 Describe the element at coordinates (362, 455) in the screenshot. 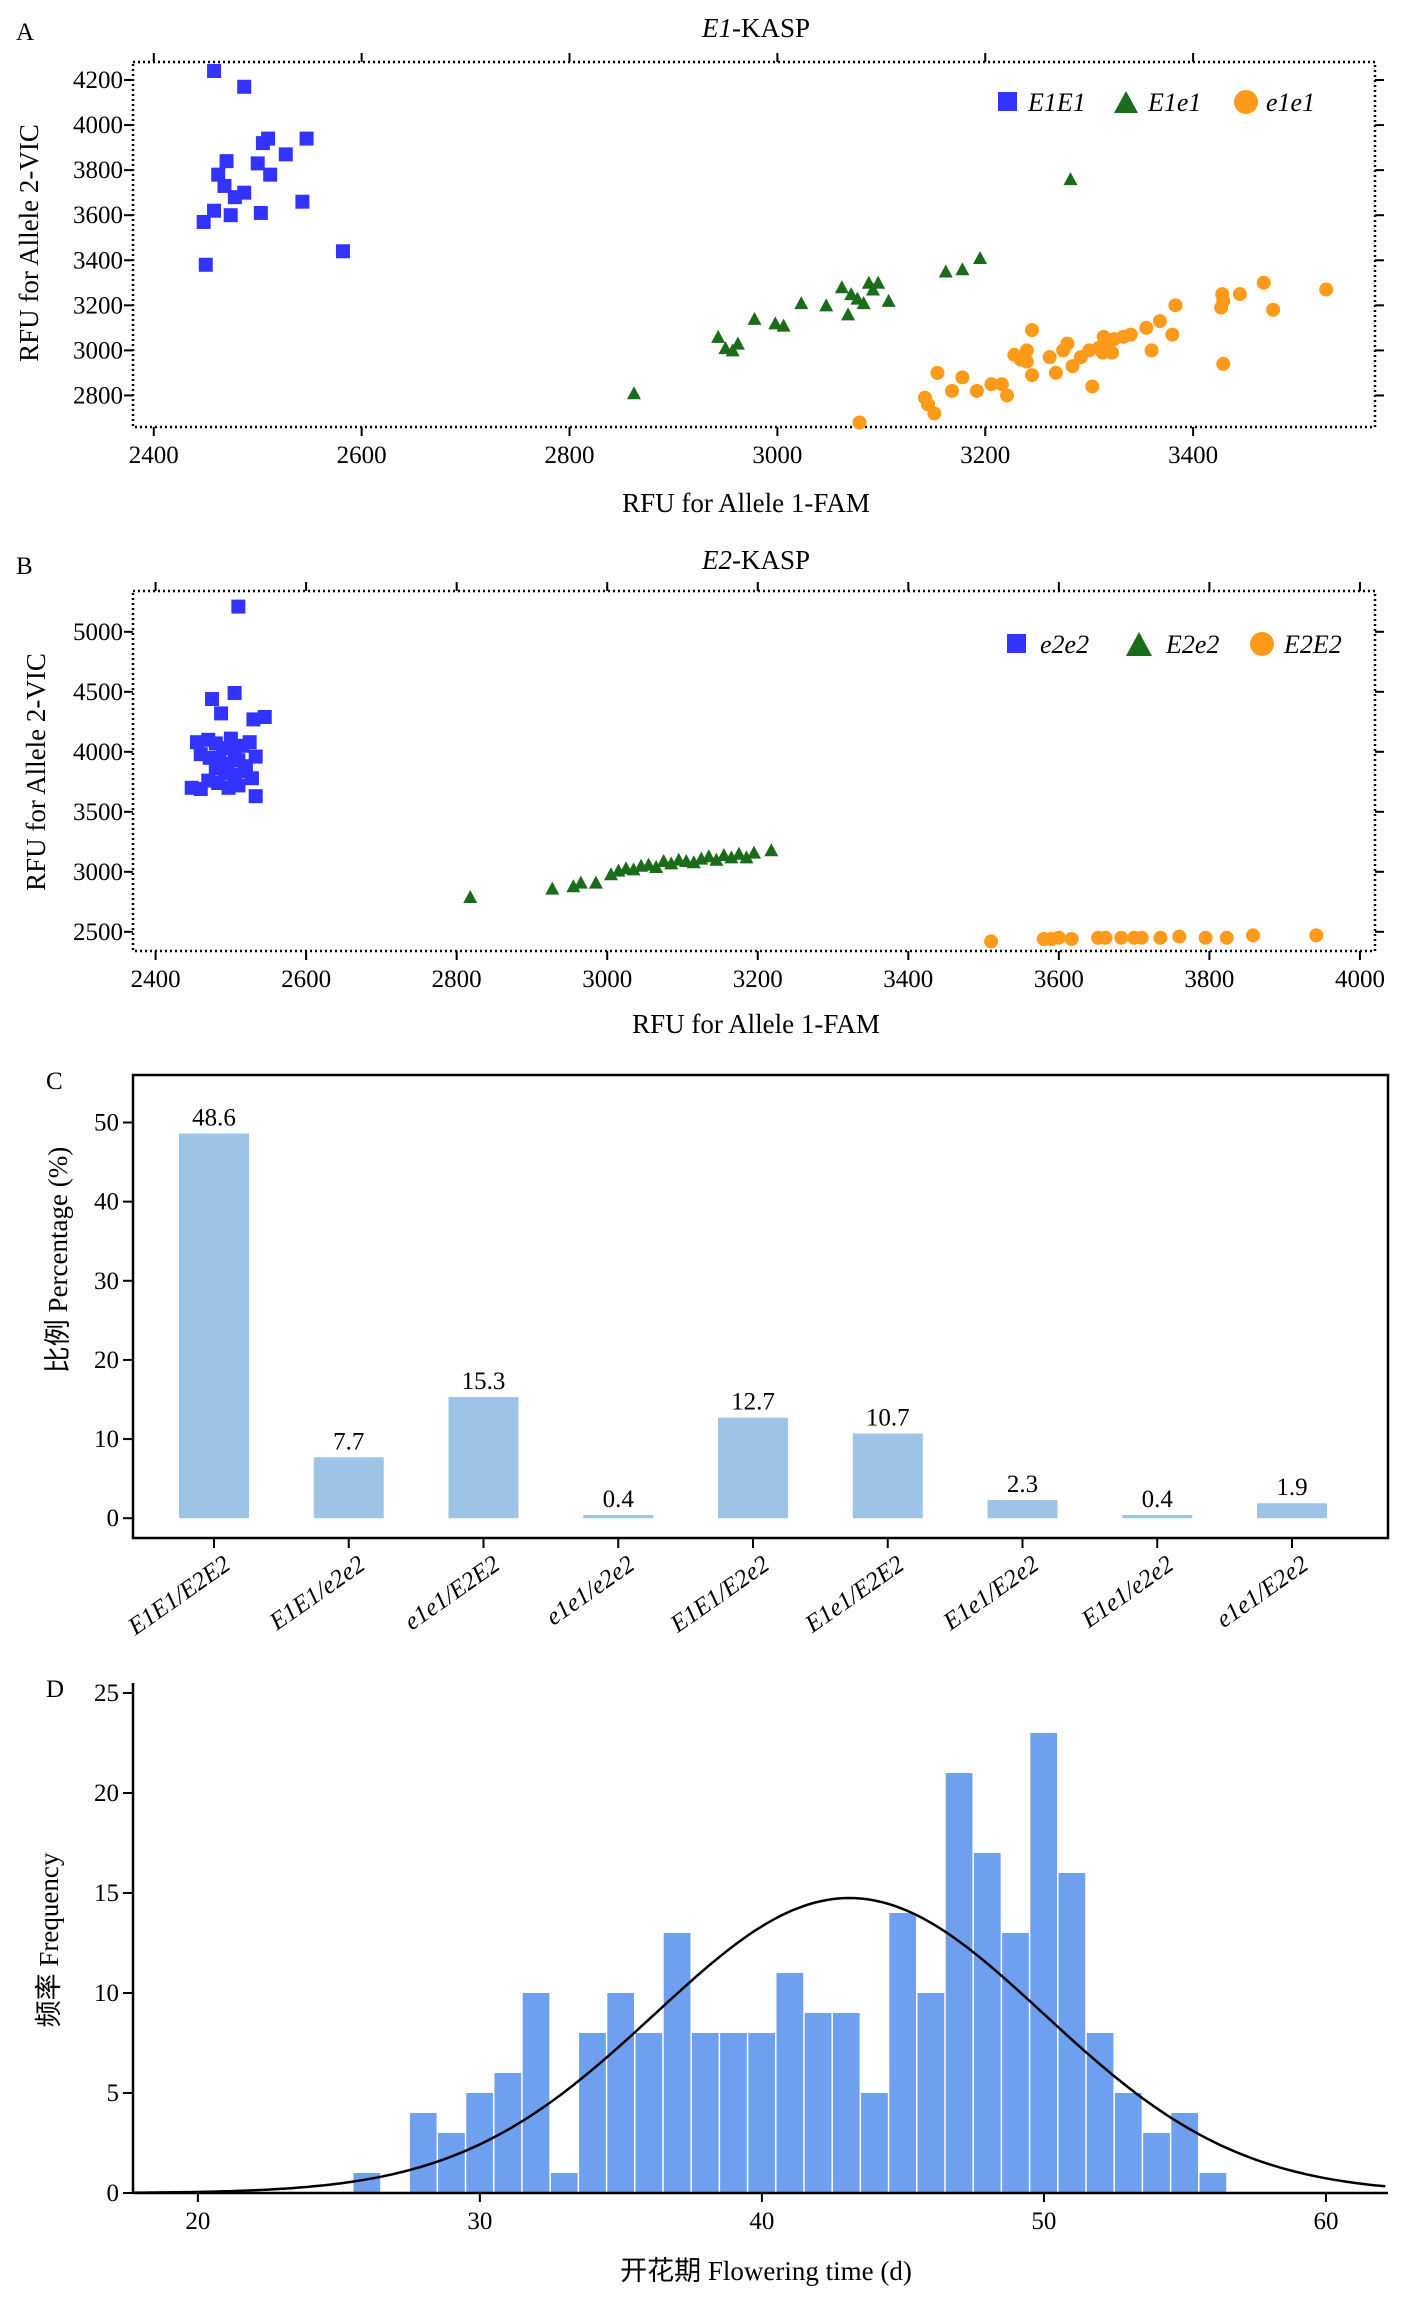

I see `chart-a-x-tick-label: 2600` at that location.